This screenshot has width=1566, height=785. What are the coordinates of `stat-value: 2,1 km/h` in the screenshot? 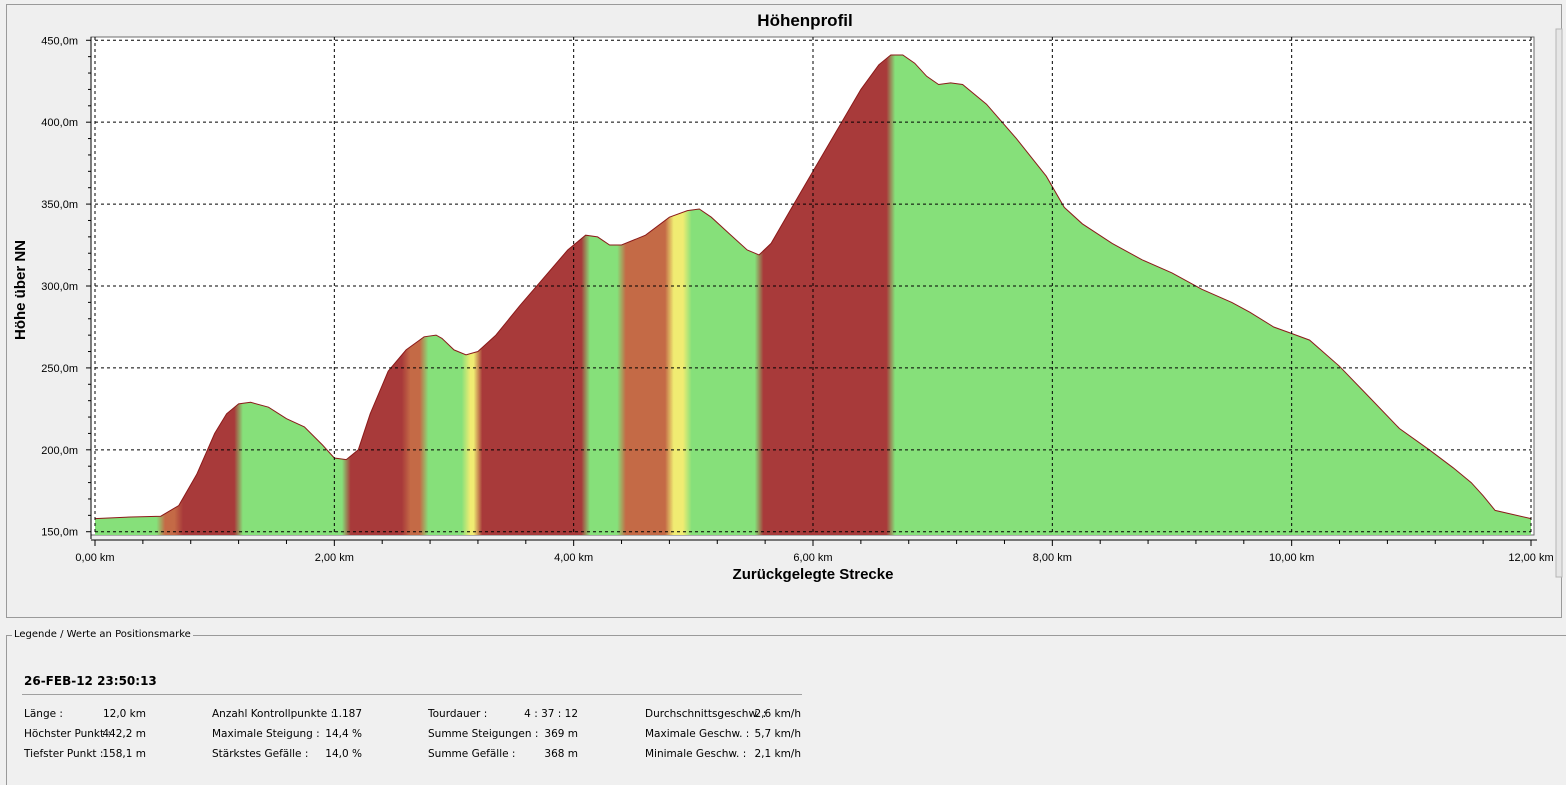 It's located at (777, 754).